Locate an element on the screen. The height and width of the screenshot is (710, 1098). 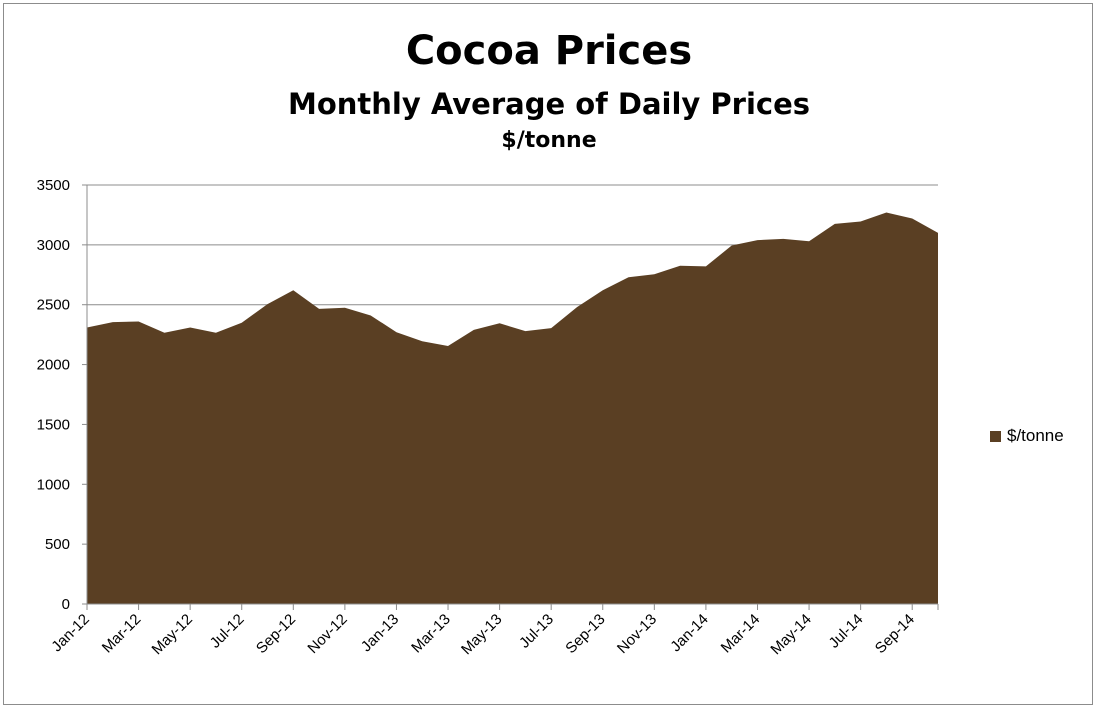
y-tick-label: 1500 is located at coordinates (53, 424).